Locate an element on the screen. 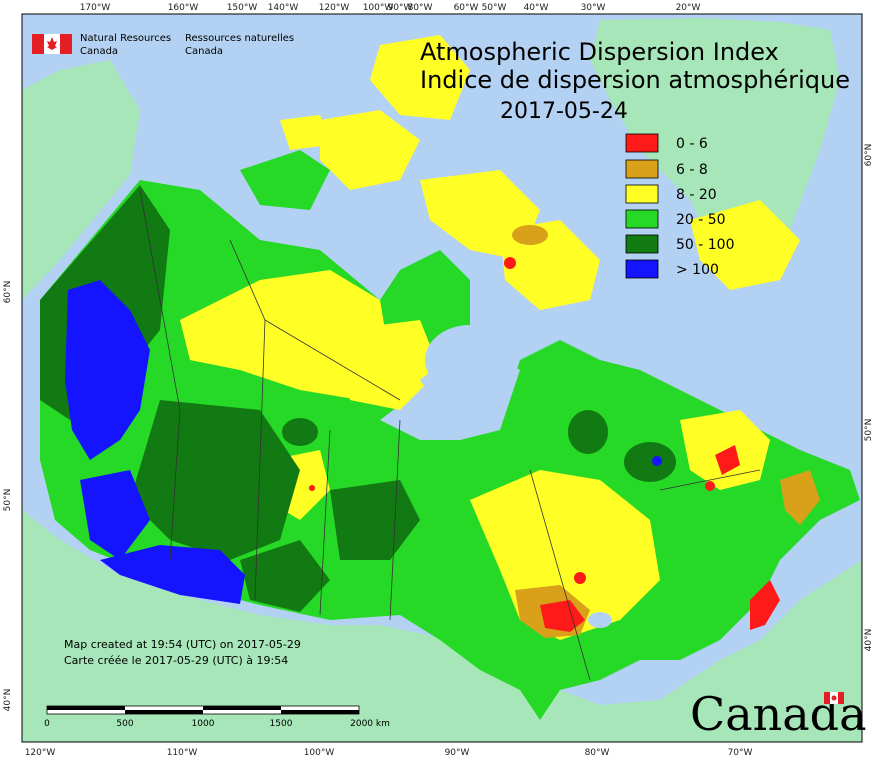  title-fr: Indice de dispersion atmosphérique is located at coordinates (635, 80).